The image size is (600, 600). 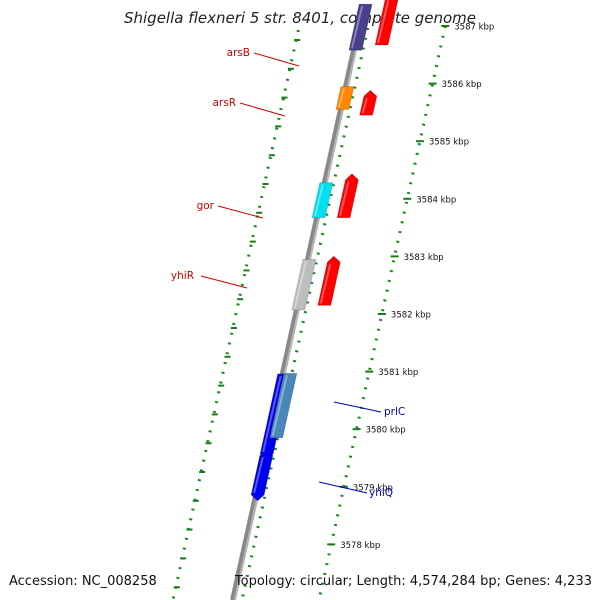 I want to click on ruler-tick-label: 3580 kbp, so click(x=386, y=431).